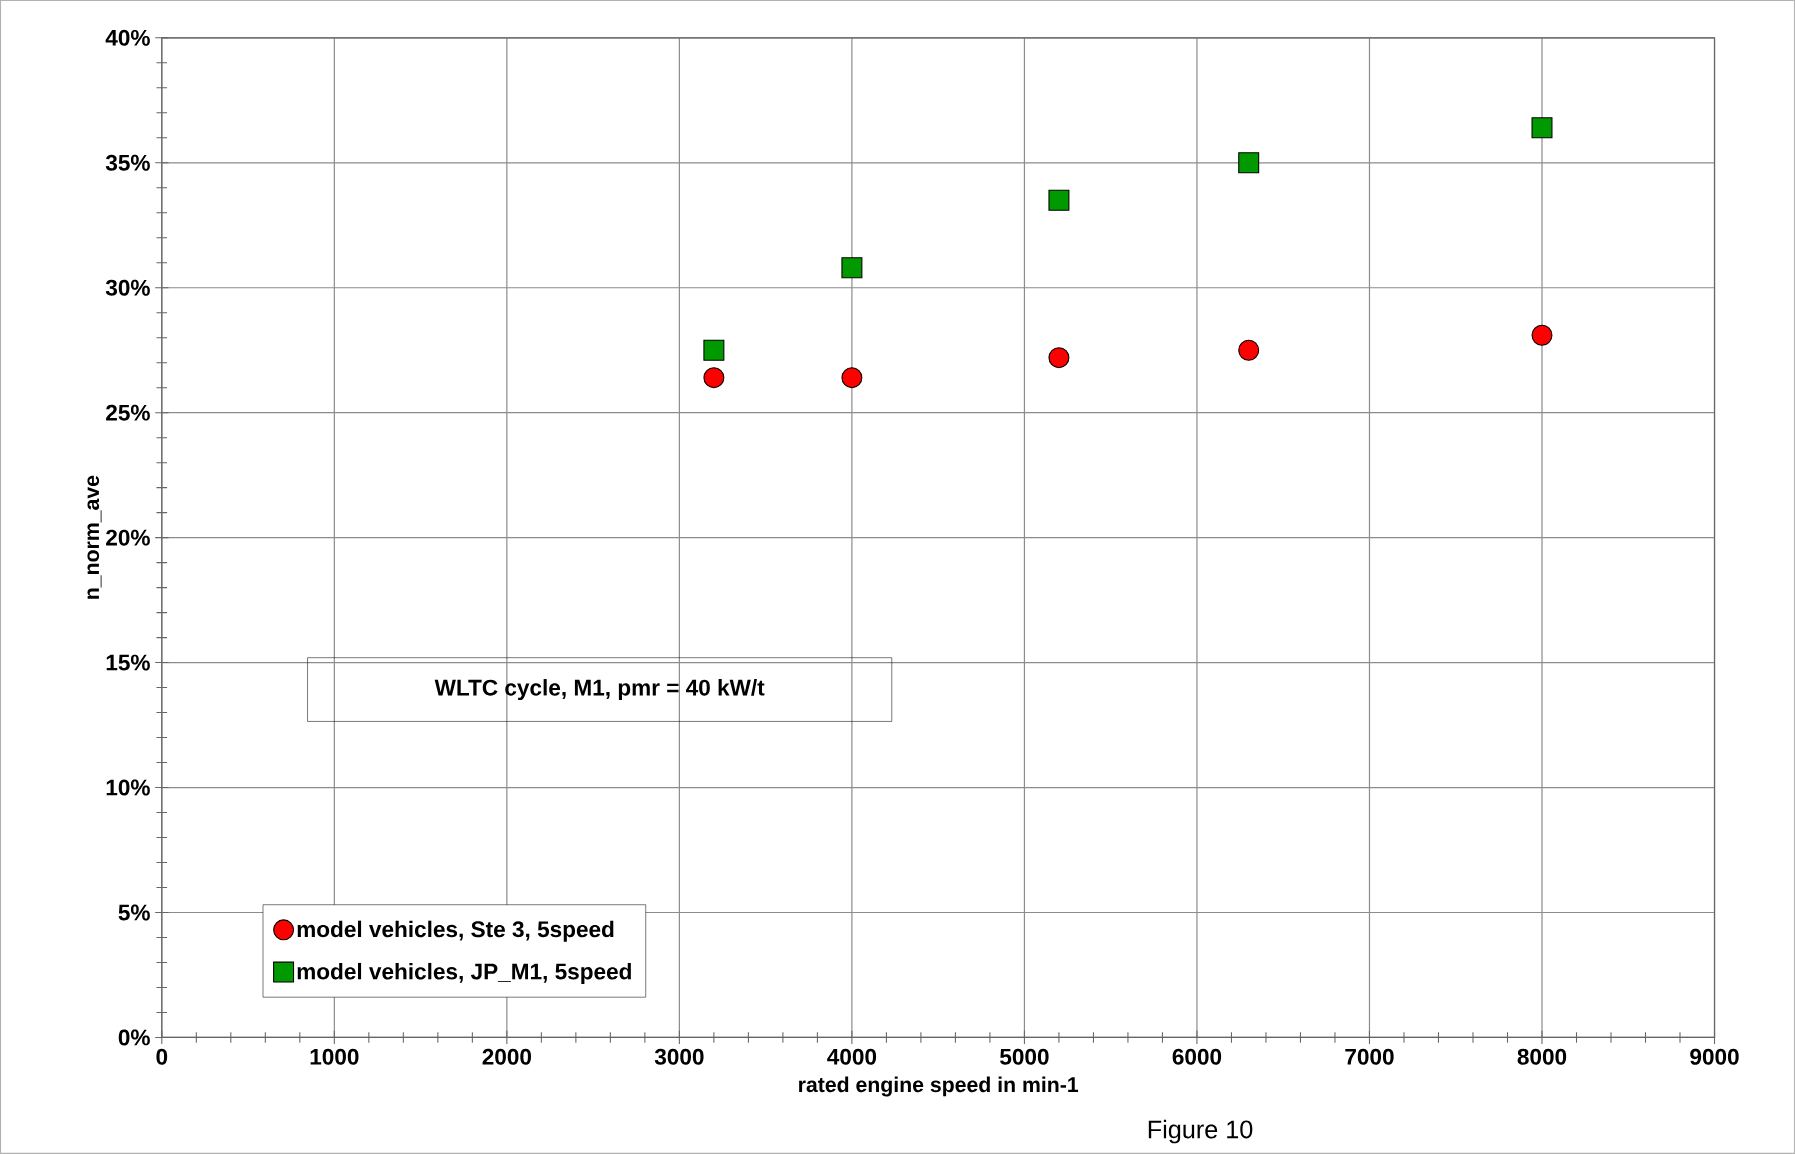  I want to click on x-tick-label: 5000, so click(1024, 1056).